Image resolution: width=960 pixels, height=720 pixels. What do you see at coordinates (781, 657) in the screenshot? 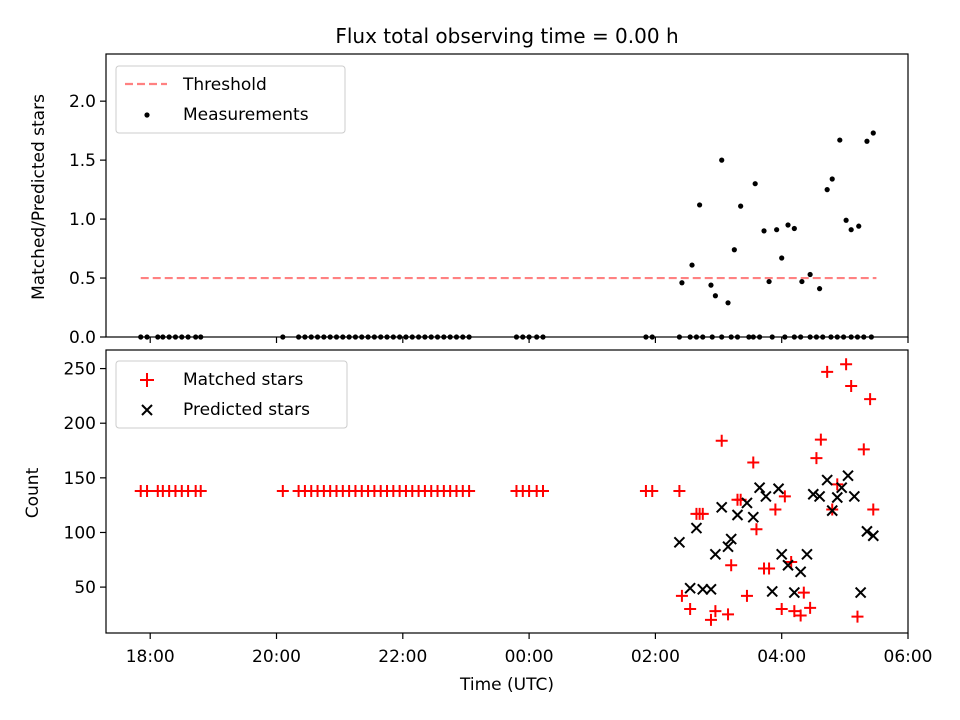
I see `x-tick-label: 04:00` at bounding box center [781, 657].